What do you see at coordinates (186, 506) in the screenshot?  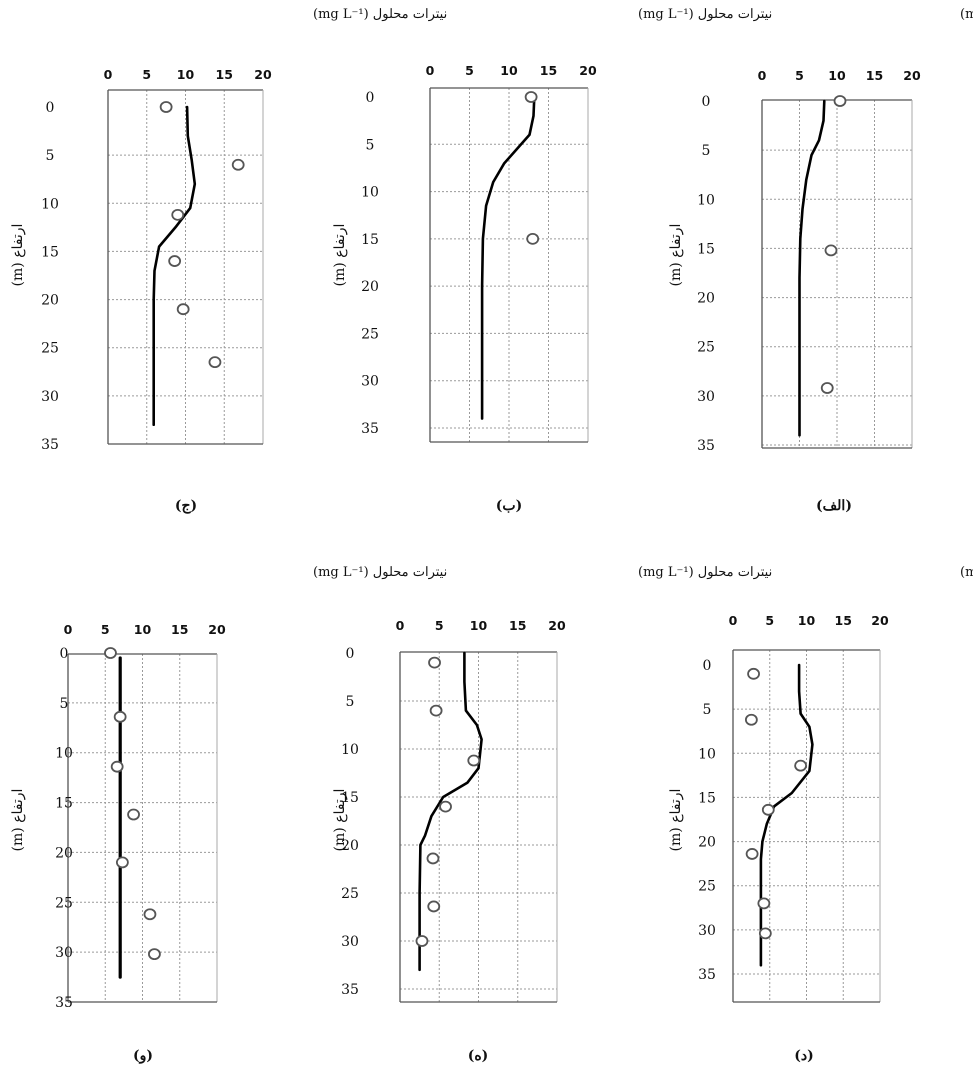 I see `panel-label: (ج)` at bounding box center [186, 506].